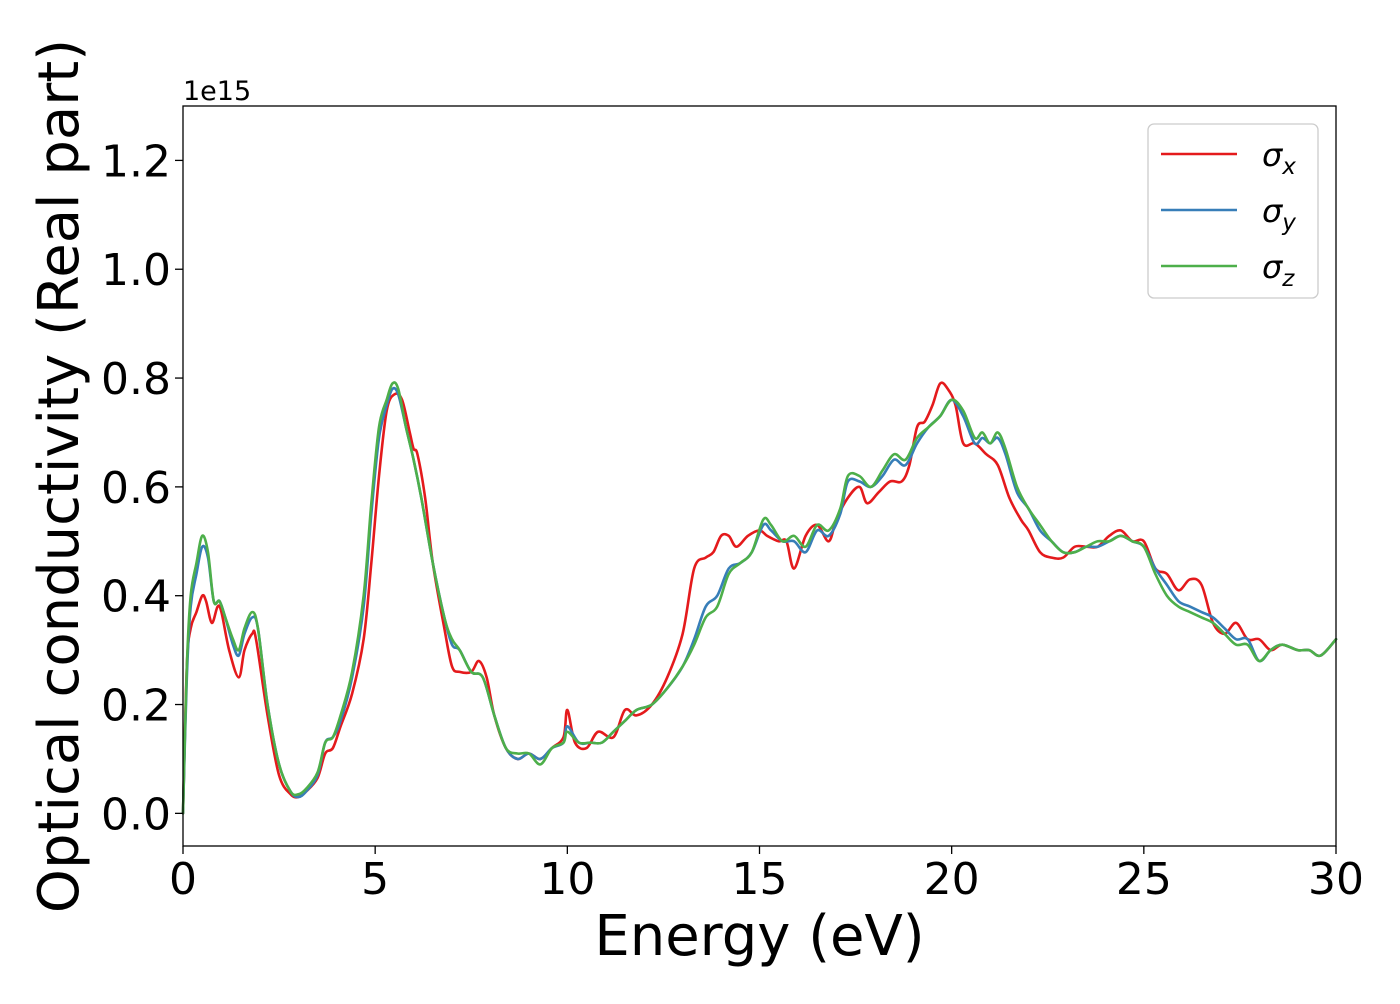  Describe the element at coordinates (136, 814) in the screenshot. I see `y-tick-label: 0.0` at that location.